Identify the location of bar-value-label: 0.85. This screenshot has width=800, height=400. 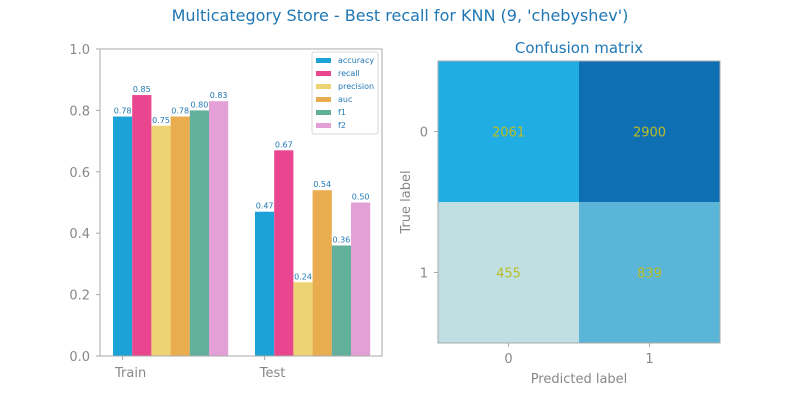
(142, 89).